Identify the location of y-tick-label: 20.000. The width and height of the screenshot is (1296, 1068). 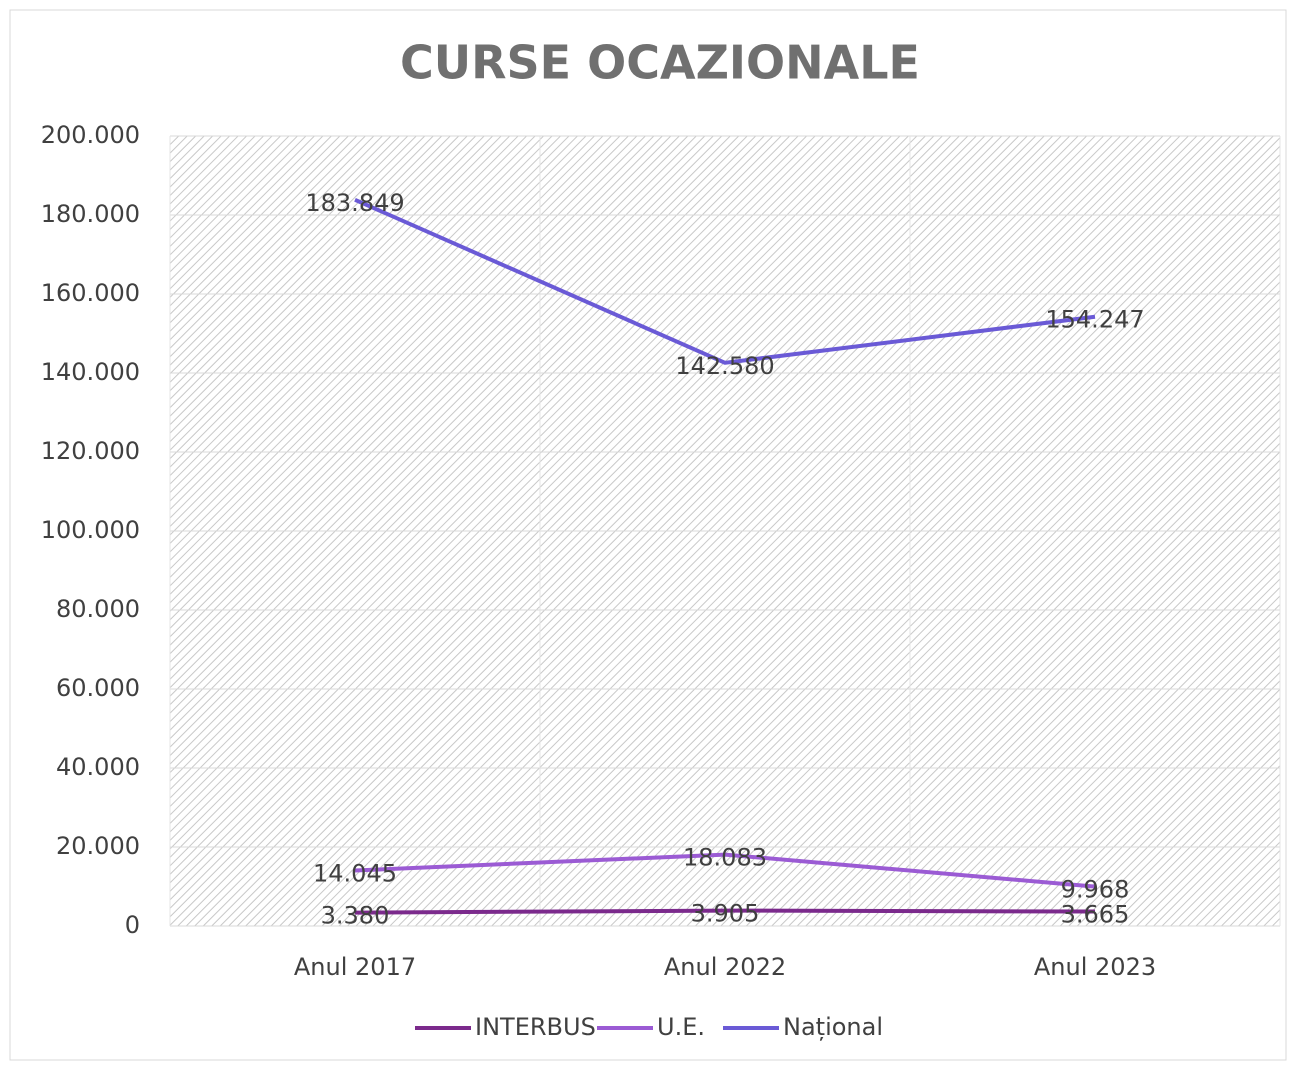
(98, 846).